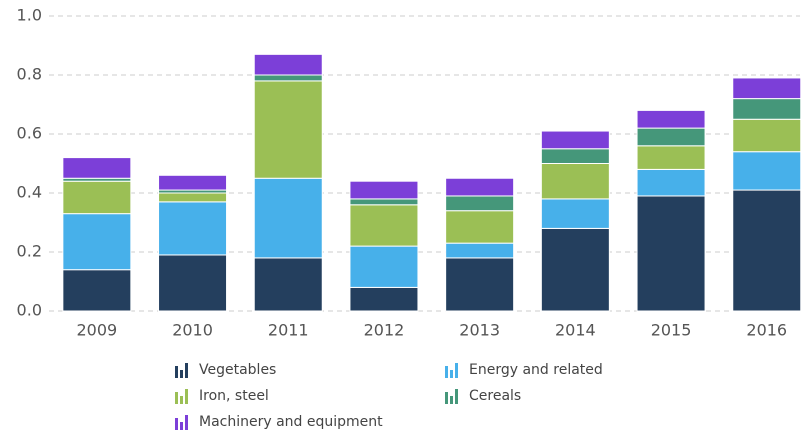 Image resolution: width=807 pixels, height=434 pixels. I want to click on x-tick-label: 2011, so click(288, 330).